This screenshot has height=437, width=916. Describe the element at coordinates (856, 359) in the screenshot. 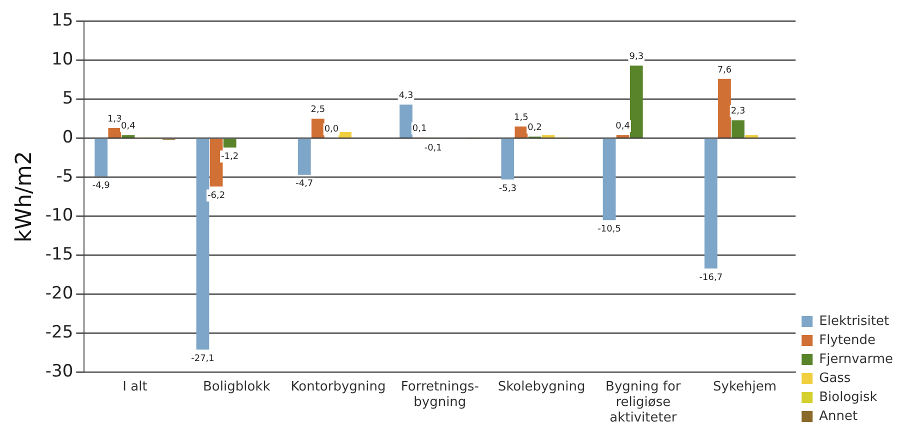

I see `legend-label: Fjernvarme` at that location.